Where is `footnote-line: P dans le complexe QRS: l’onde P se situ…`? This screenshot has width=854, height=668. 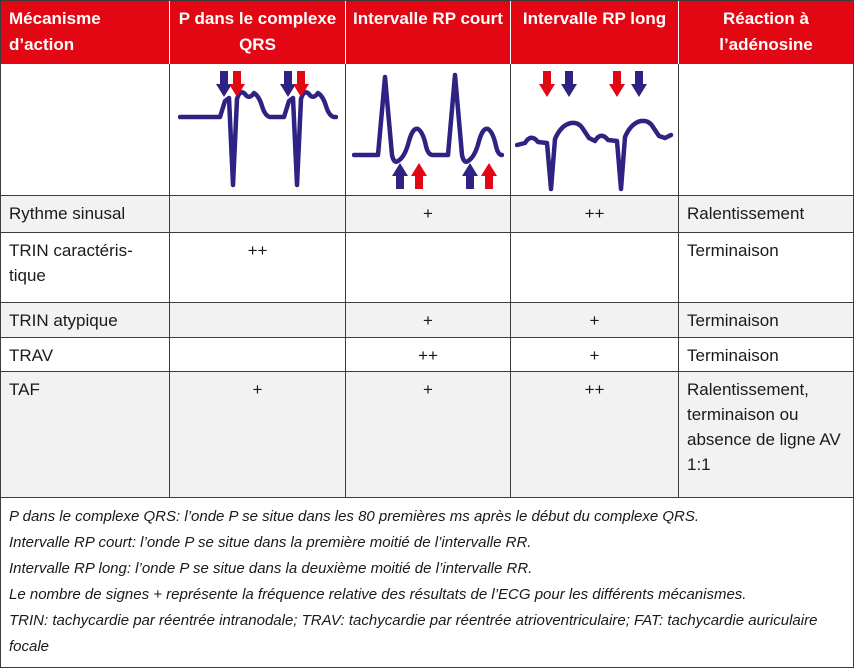 footnote-line: P dans le complexe QRS: l’onde P se situ… is located at coordinates (354, 516).